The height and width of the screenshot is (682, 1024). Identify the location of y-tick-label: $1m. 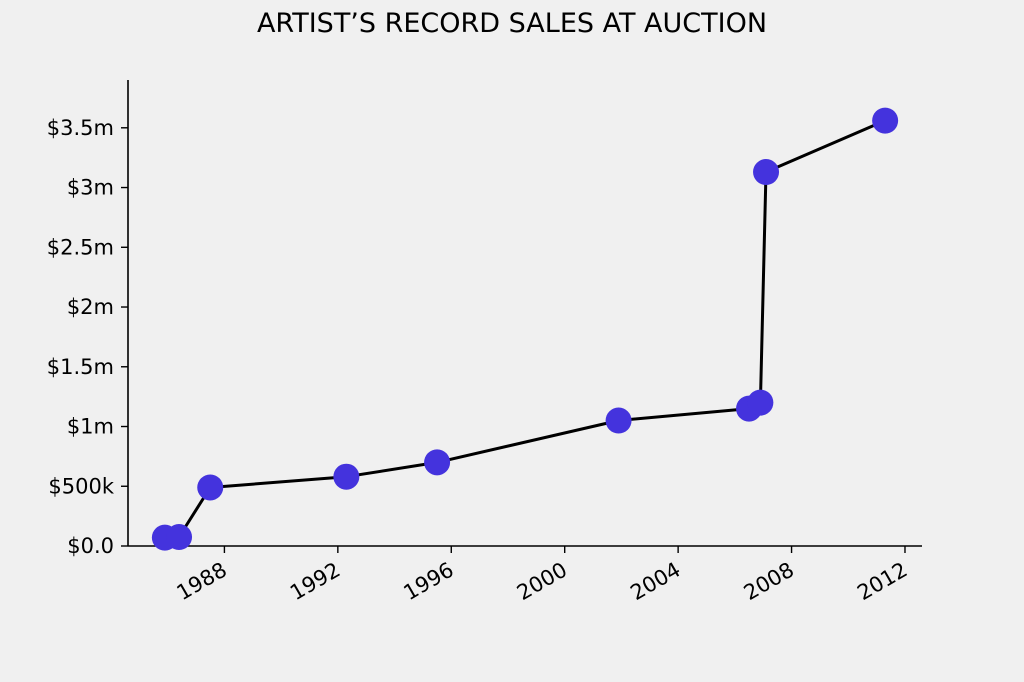
(90, 427).